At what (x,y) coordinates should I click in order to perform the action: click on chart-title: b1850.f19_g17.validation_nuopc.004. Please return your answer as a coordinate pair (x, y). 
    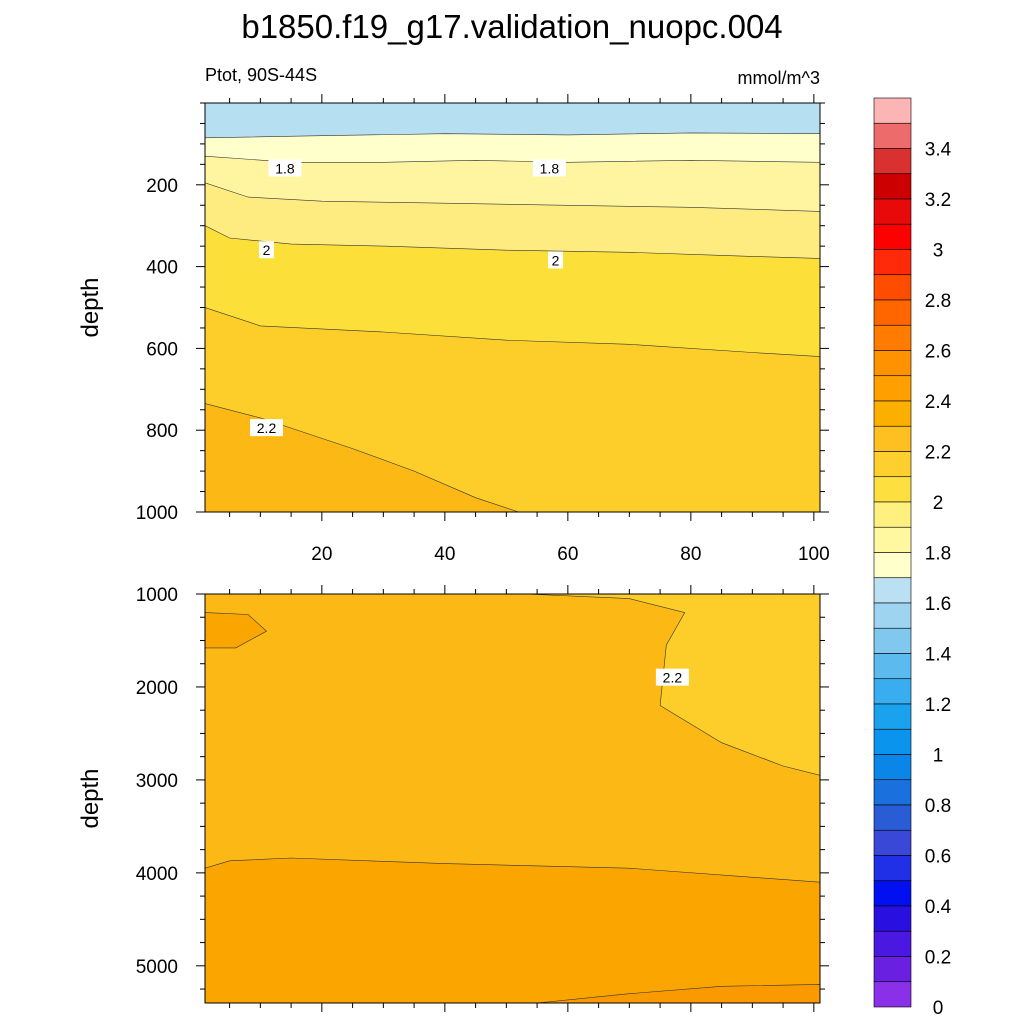
    Looking at the image, I should click on (511, 26).